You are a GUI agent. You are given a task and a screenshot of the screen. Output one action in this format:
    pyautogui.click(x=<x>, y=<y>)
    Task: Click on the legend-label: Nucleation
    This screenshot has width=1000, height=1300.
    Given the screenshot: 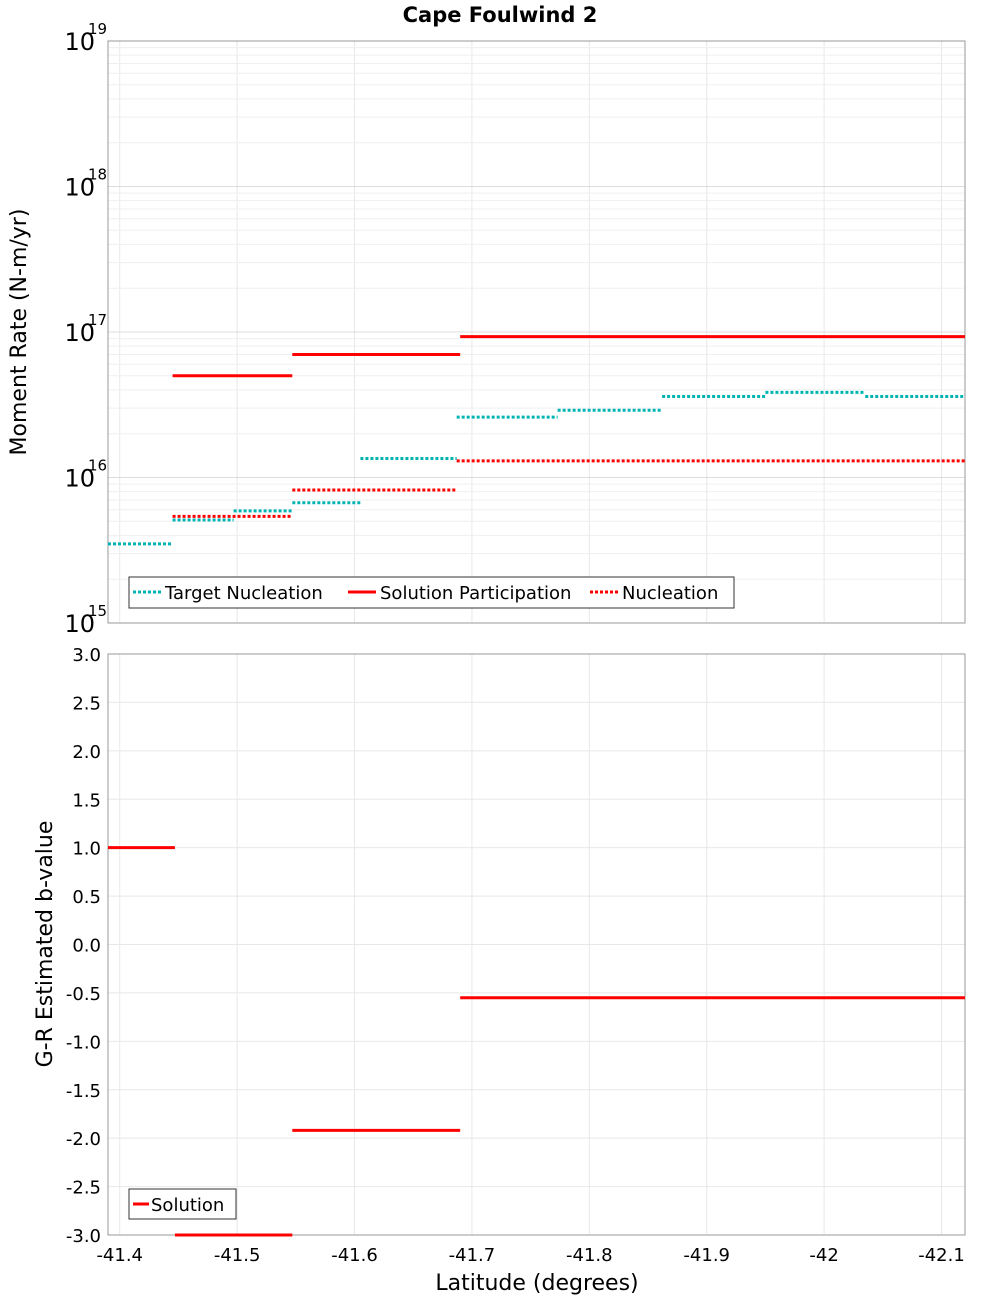 What is the action you would take?
    pyautogui.click(x=670, y=593)
    